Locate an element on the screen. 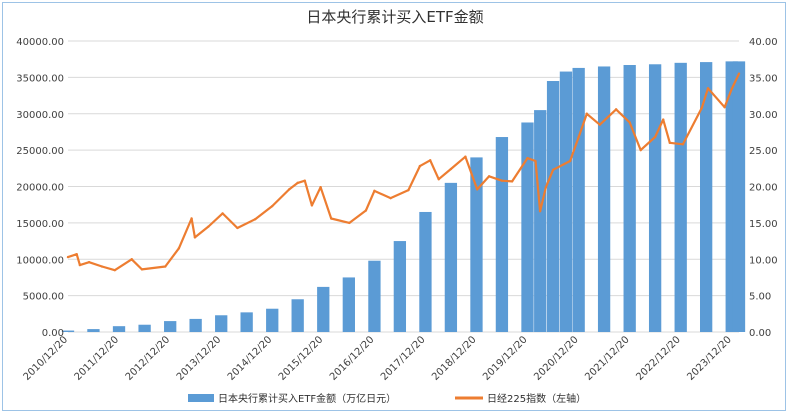 The image size is (790, 415). left-tick-label: 30000.00 is located at coordinates (40, 115).